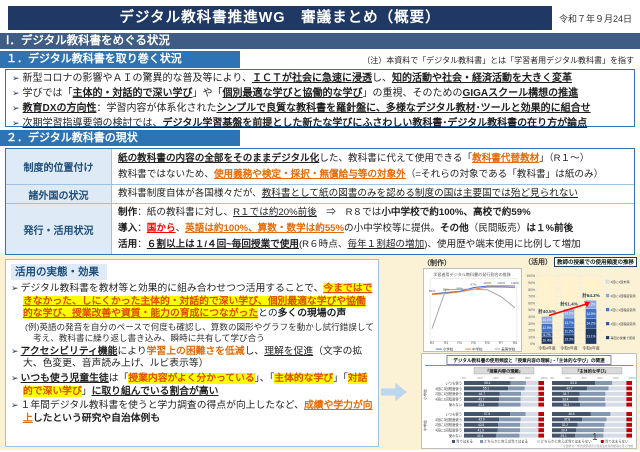 This screenshot has height=452, width=640. What do you see at coordinates (623, 323) in the screenshot?
I see `svg-text: 4回に3回程度使用` at bounding box center [623, 323].